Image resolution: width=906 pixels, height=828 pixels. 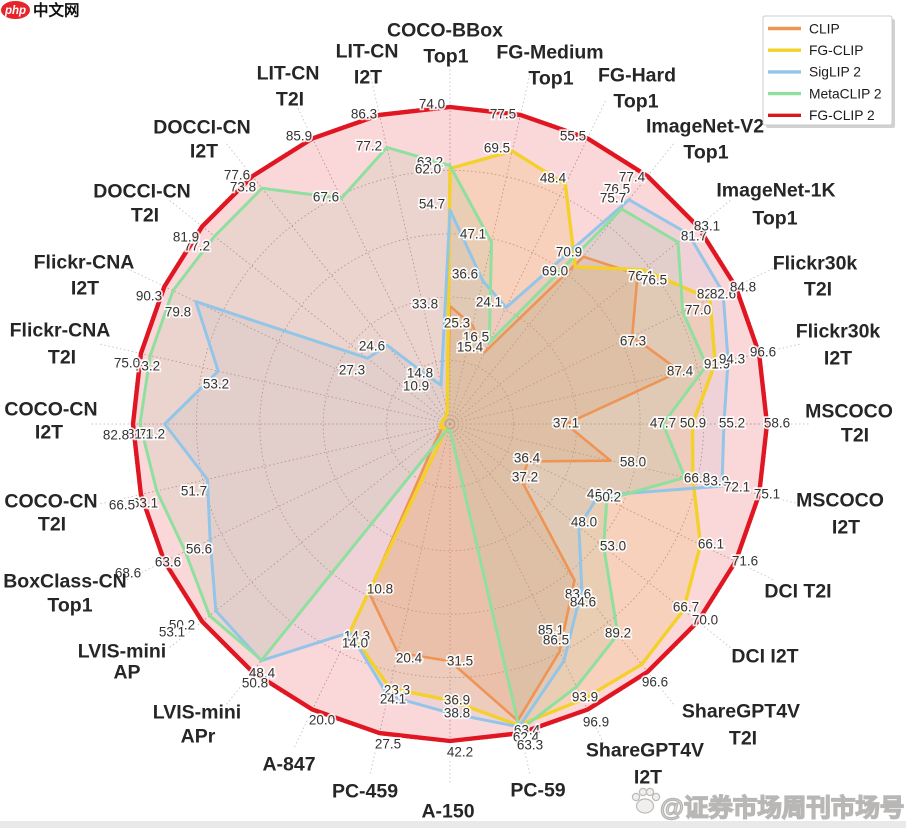 I want to click on svg-text: Flickr30k, so click(x=815, y=264).